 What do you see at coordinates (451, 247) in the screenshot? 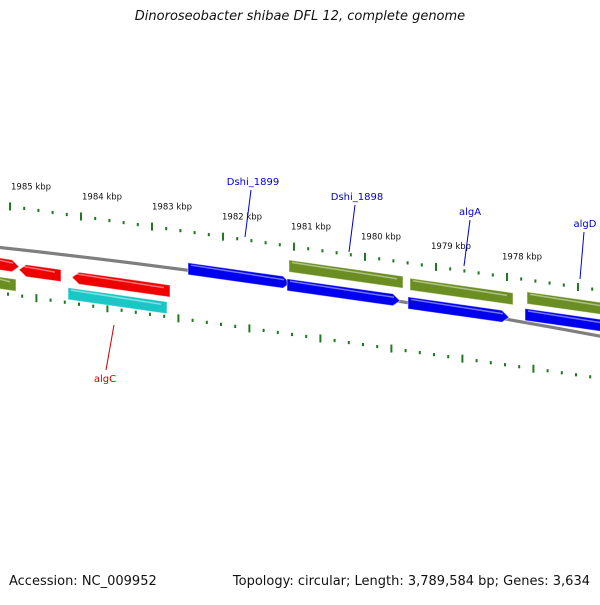
I see `kbp-label: 1979 kbp` at bounding box center [451, 247].